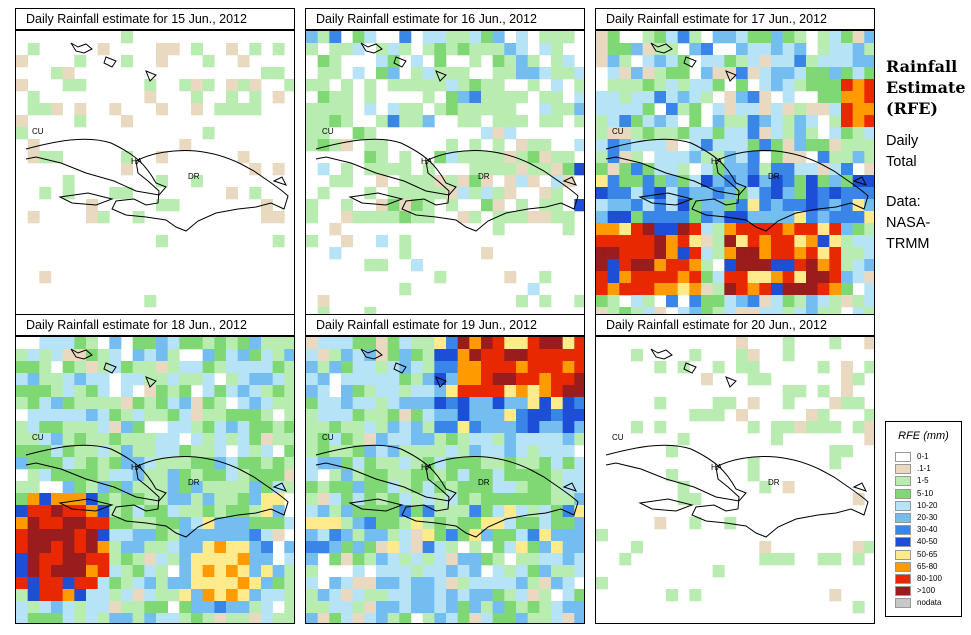 This screenshot has height=635, width=971. I want to click on panel-title-date: 16 Jun., 2012, so click(499, 19).